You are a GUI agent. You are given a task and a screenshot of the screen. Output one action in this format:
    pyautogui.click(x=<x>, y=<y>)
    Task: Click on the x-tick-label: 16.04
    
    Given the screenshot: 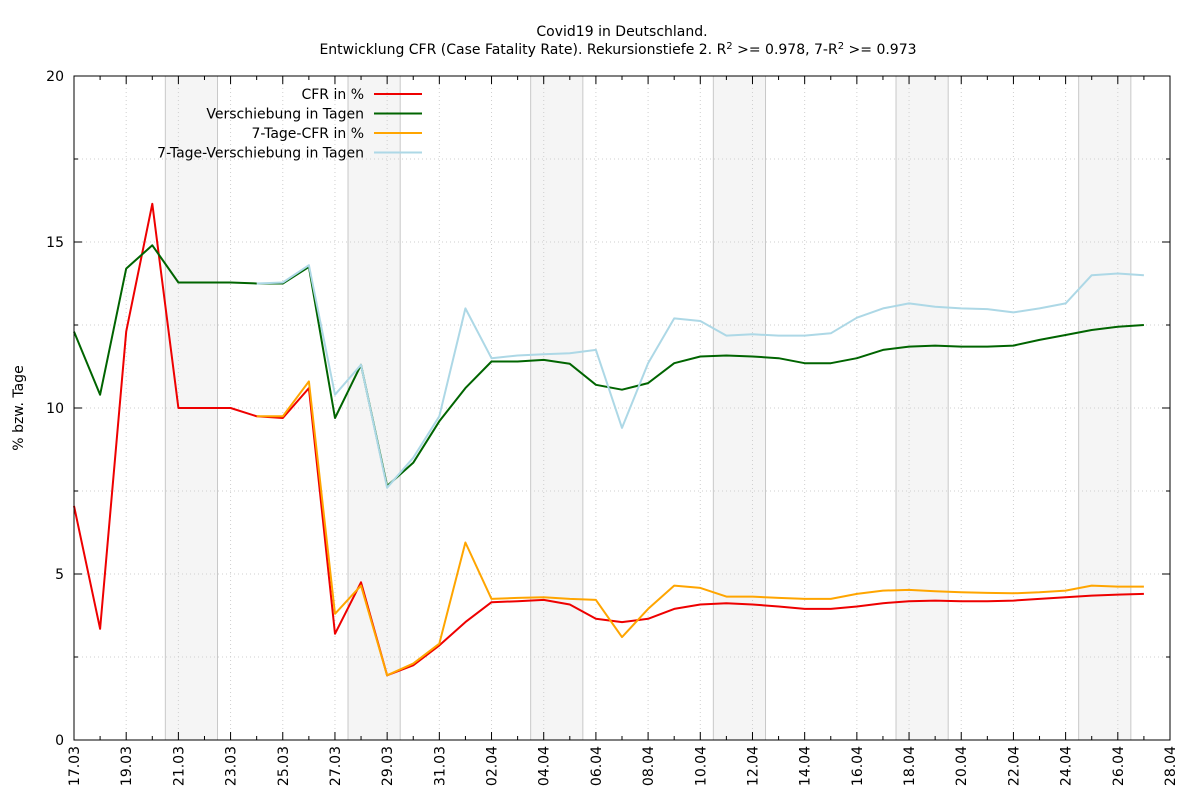 What is the action you would take?
    pyautogui.click(x=858, y=766)
    